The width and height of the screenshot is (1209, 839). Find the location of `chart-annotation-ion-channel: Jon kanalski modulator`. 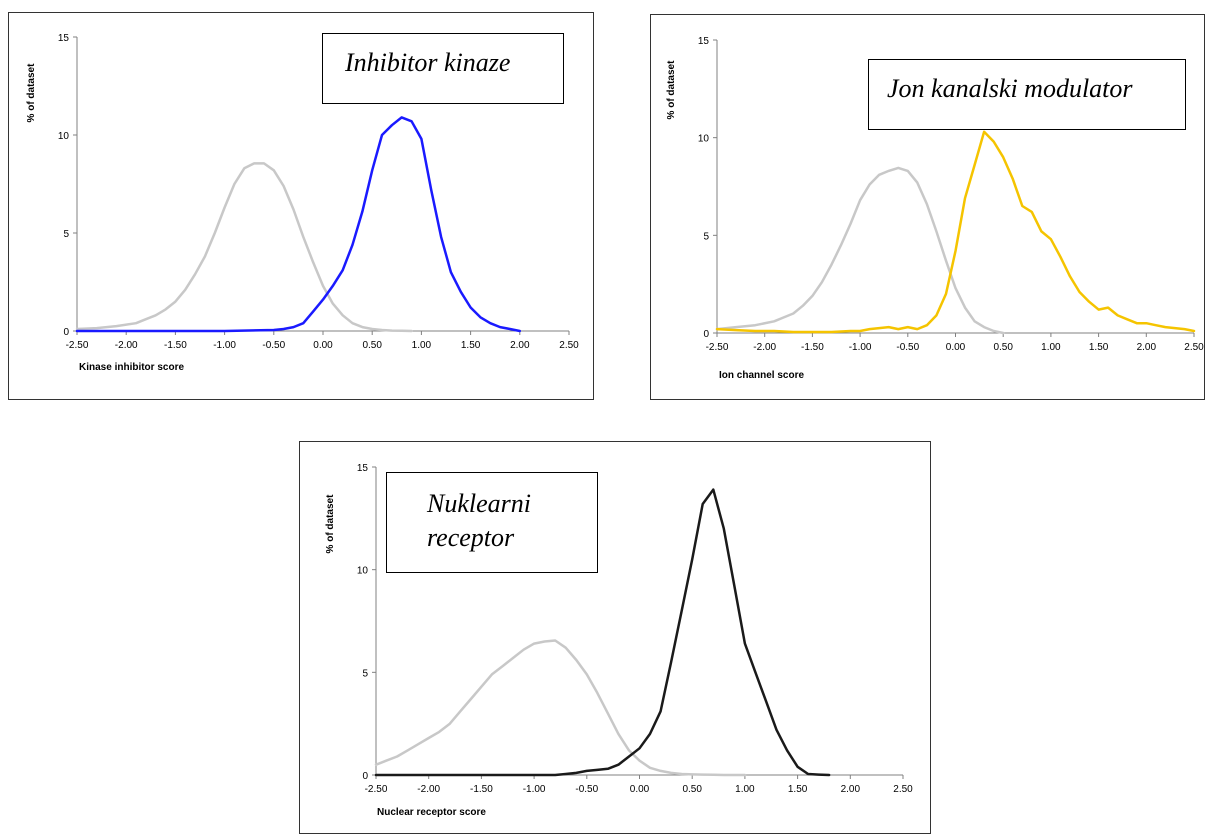

chart-annotation-ion-channel: Jon kanalski modulator is located at coordinates (1027, 94).